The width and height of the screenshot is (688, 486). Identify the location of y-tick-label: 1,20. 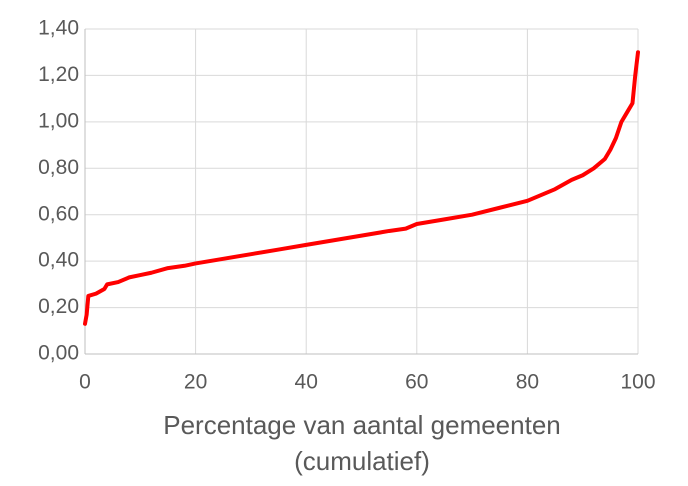
(58, 74).